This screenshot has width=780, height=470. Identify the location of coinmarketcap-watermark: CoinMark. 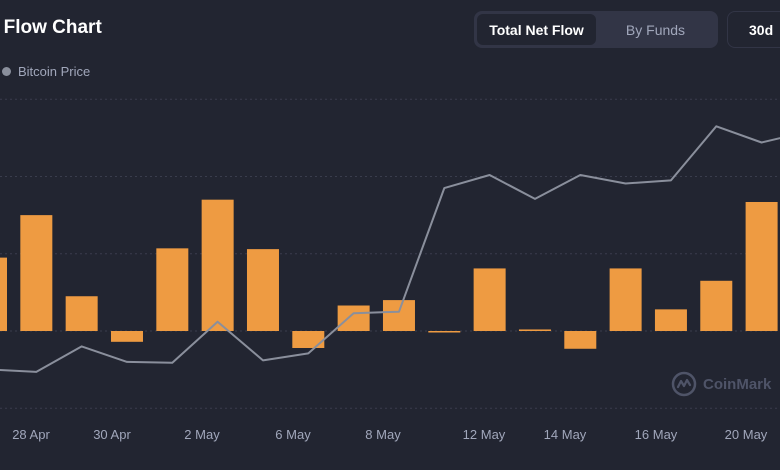
(721, 384).